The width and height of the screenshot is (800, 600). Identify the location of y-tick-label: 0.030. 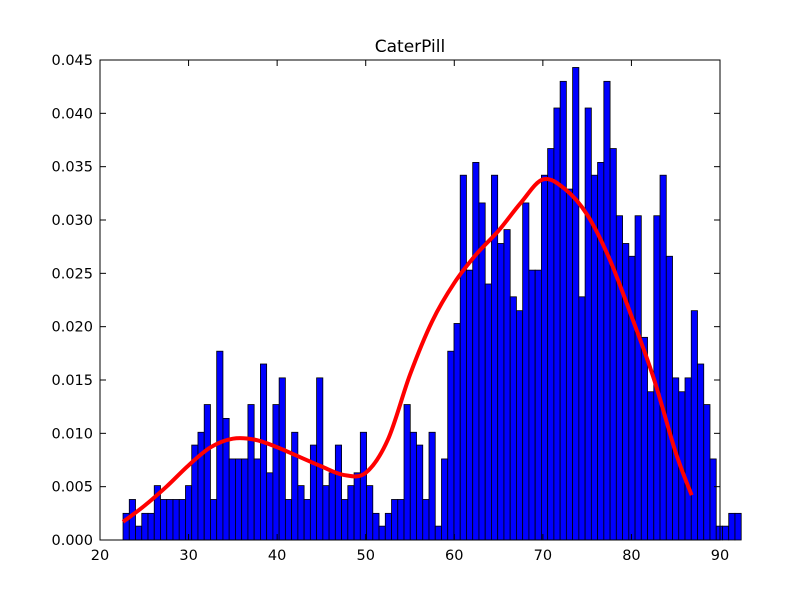
(72, 221).